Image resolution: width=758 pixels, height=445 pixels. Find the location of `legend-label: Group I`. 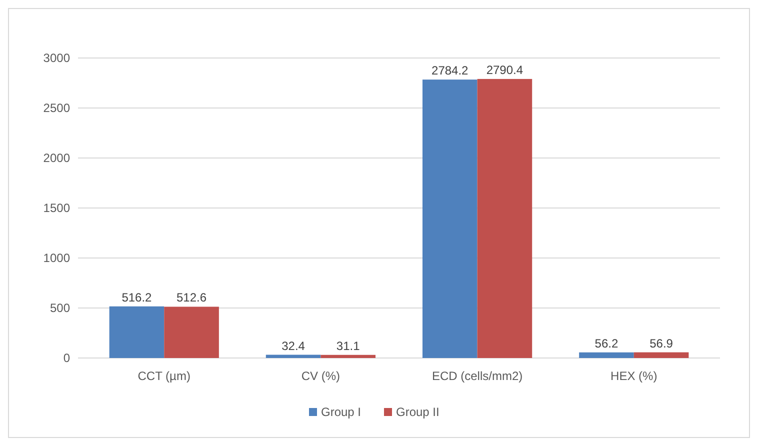

legend-label: Group I is located at coordinates (341, 412).